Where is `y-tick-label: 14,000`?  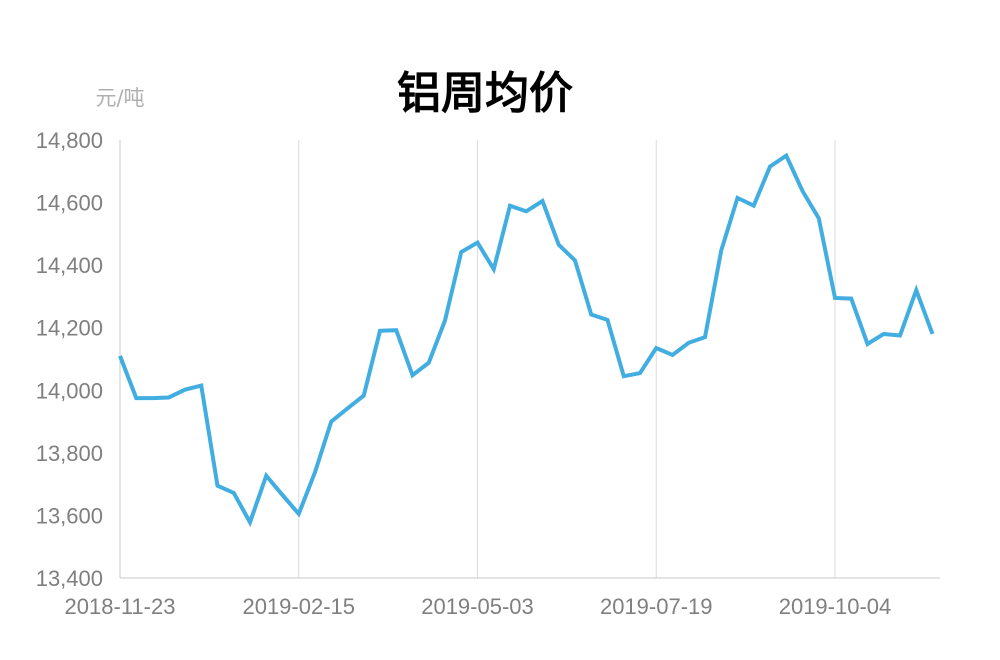
y-tick-label: 14,000 is located at coordinates (69, 390).